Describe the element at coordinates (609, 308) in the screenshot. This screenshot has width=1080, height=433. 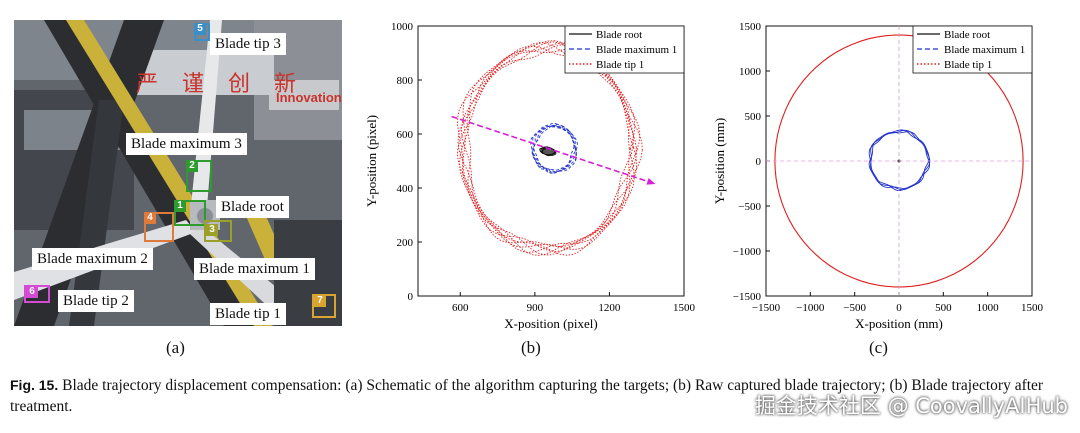
I see `x-tick-label: 1200` at that location.